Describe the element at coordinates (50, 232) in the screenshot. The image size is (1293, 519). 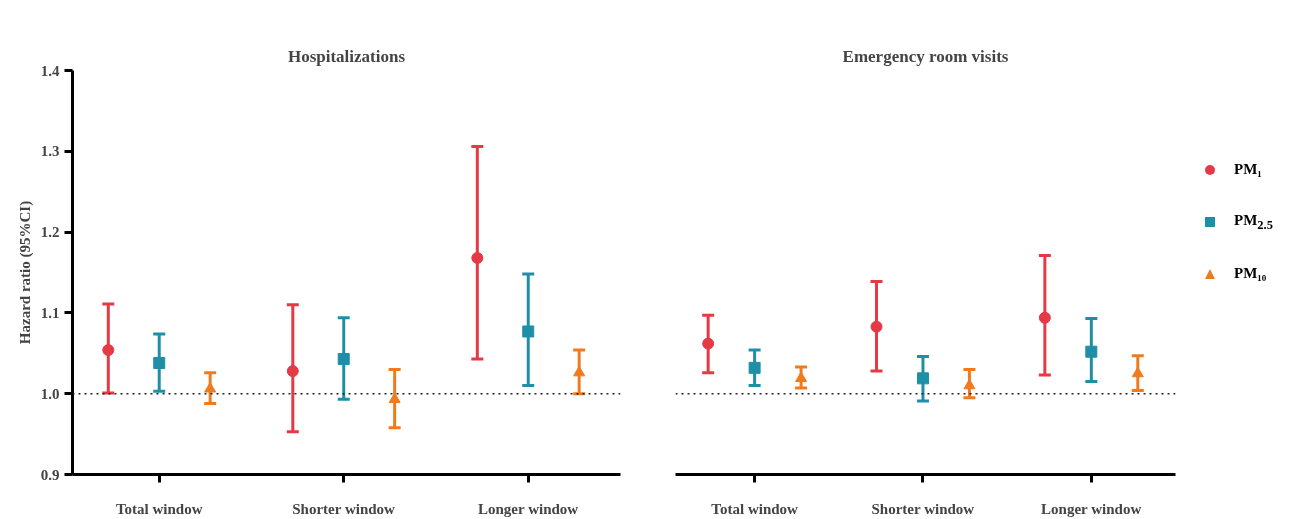
I see `y-tick-label: 1.2` at that location.